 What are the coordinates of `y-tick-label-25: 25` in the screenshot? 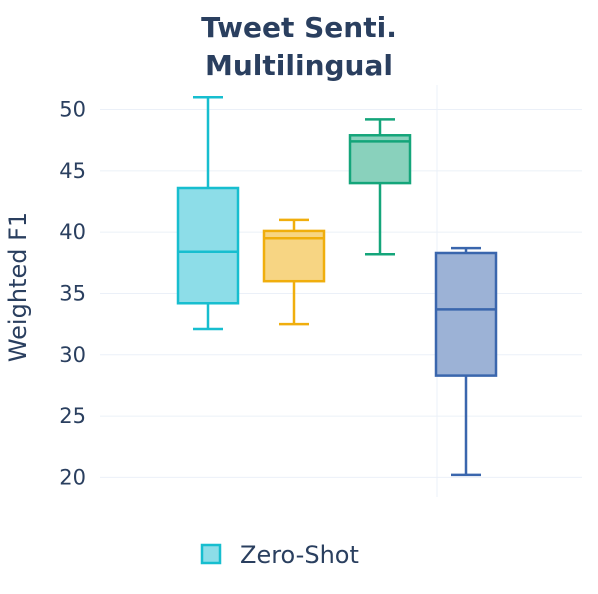 It's located at (72, 416).